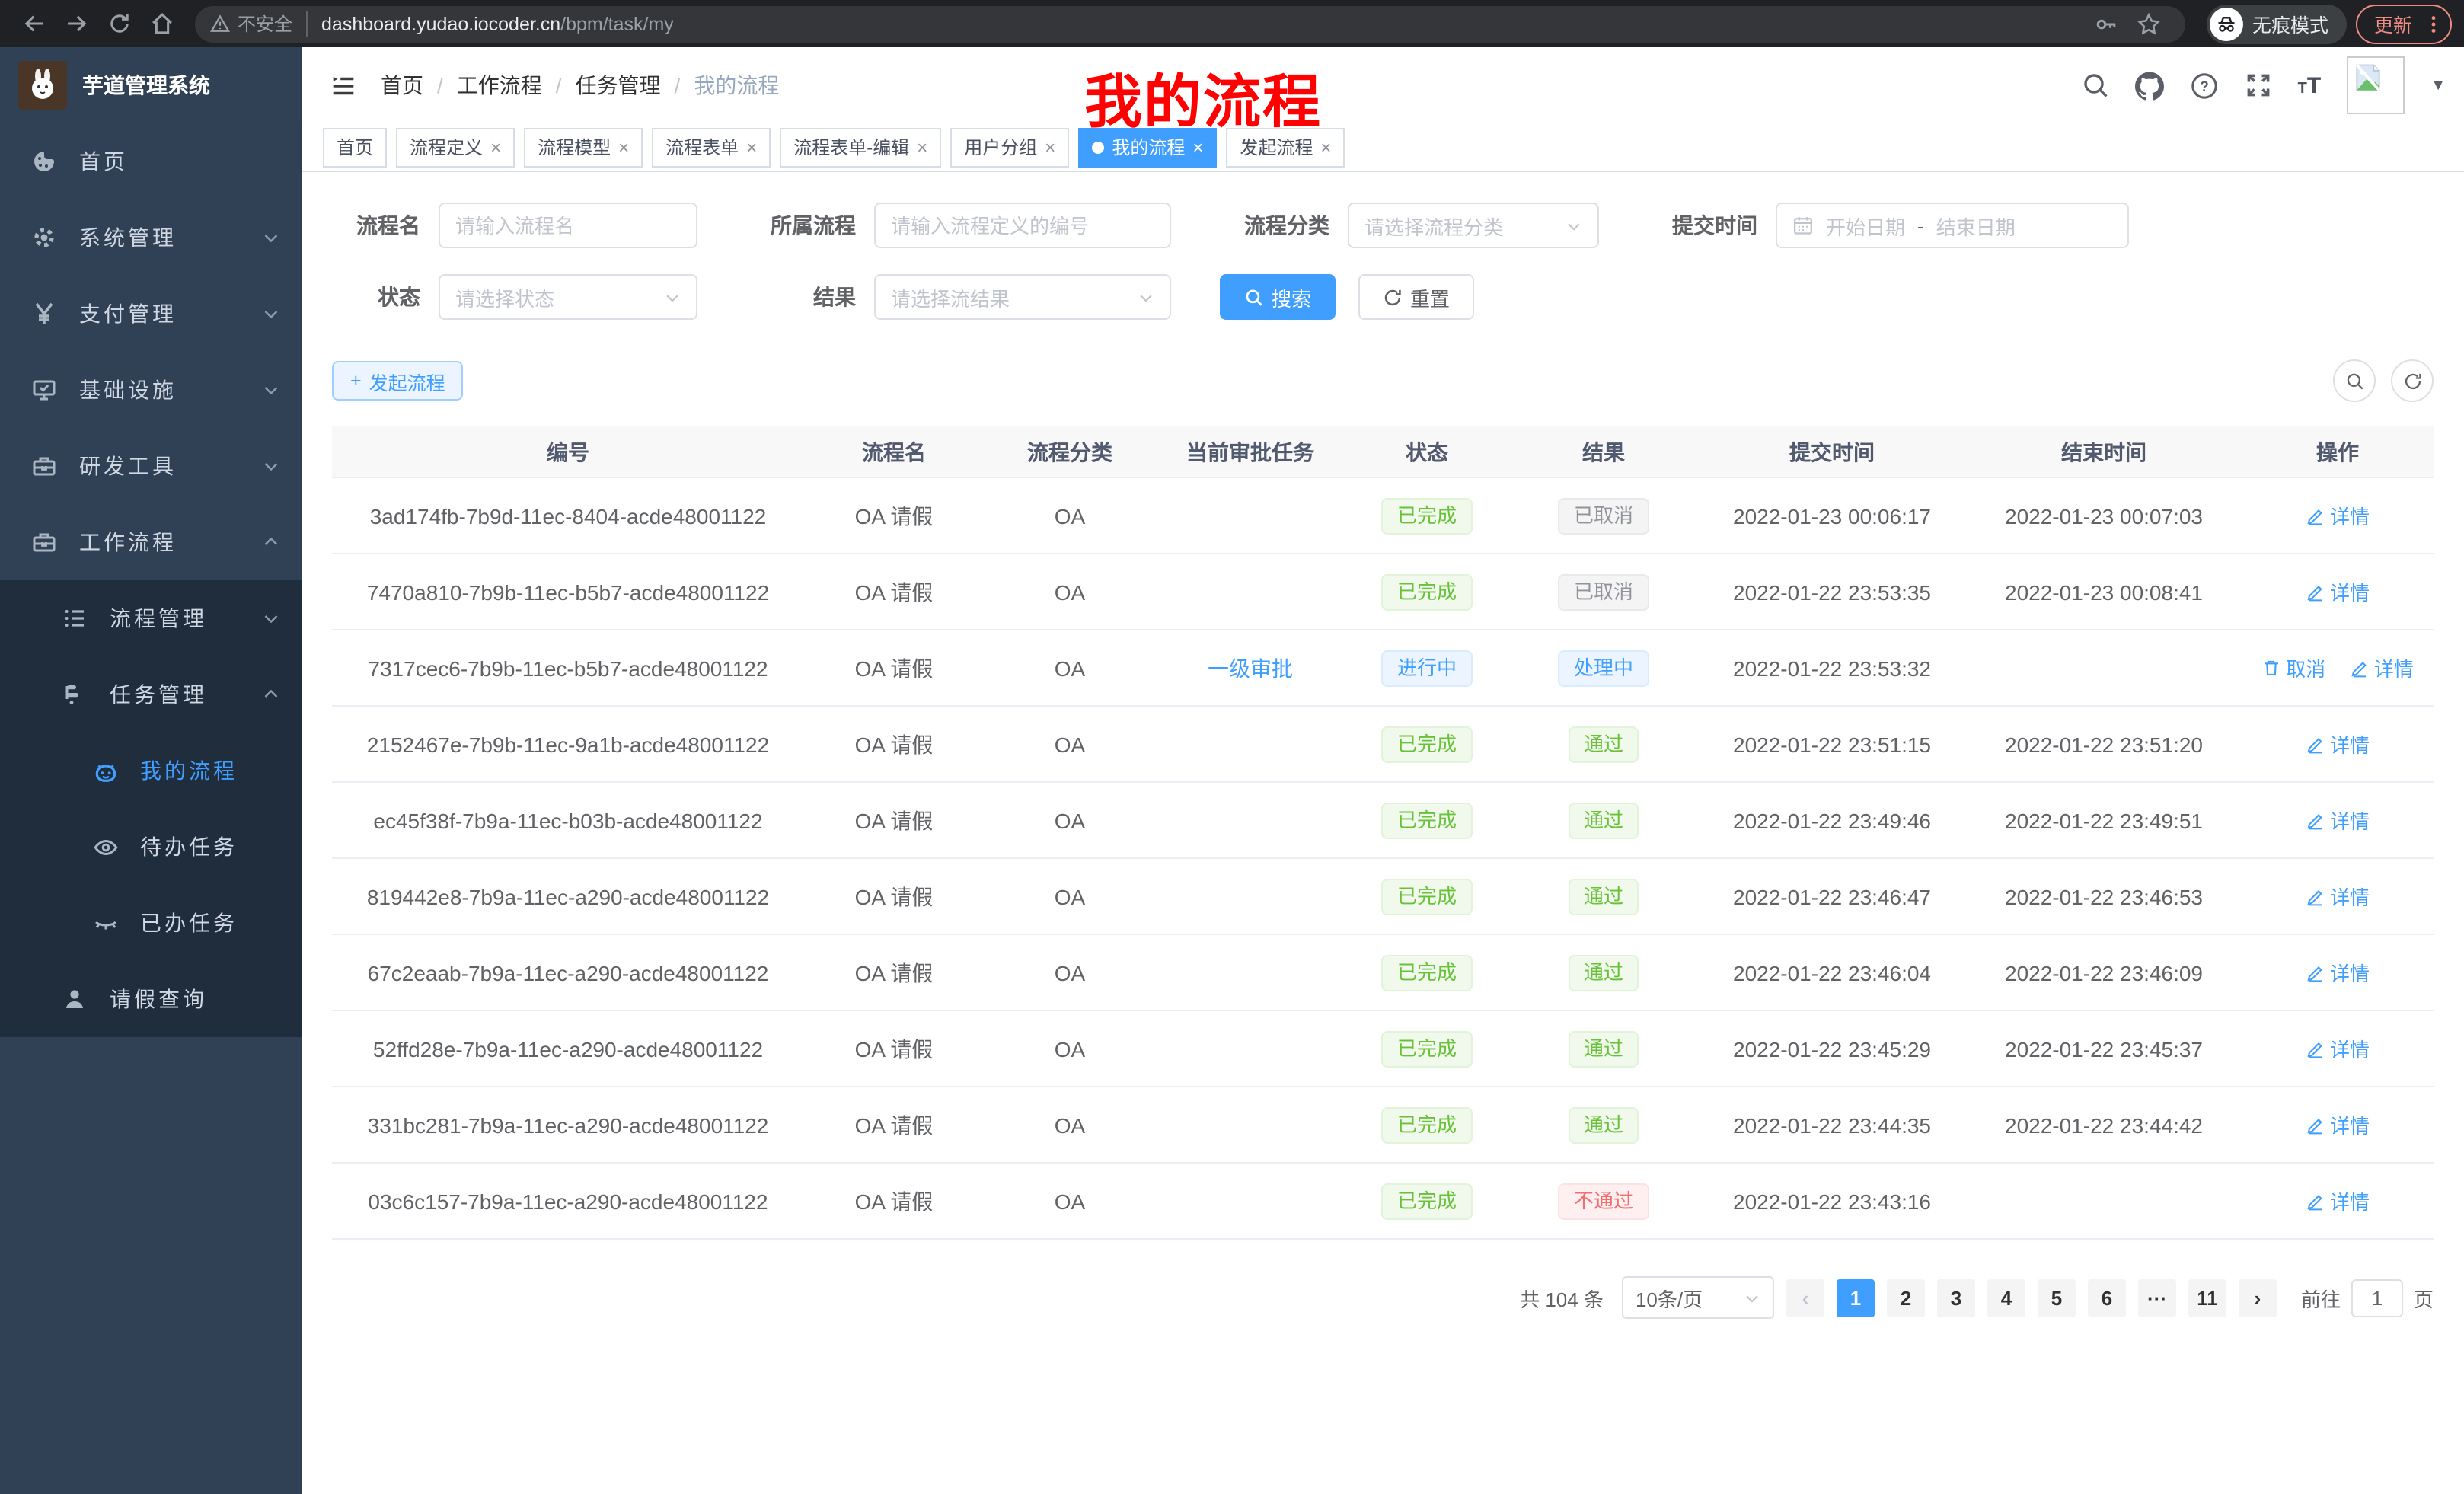 The image size is (2464, 1494). What do you see at coordinates (2376, 85) in the screenshot?
I see `avatar` at bounding box center [2376, 85].